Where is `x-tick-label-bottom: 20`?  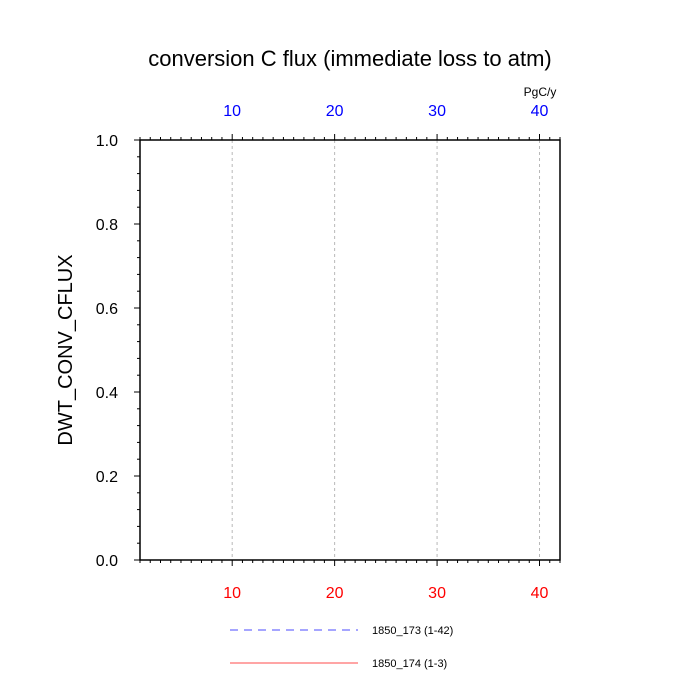 x-tick-label-bottom: 20 is located at coordinates (335, 593).